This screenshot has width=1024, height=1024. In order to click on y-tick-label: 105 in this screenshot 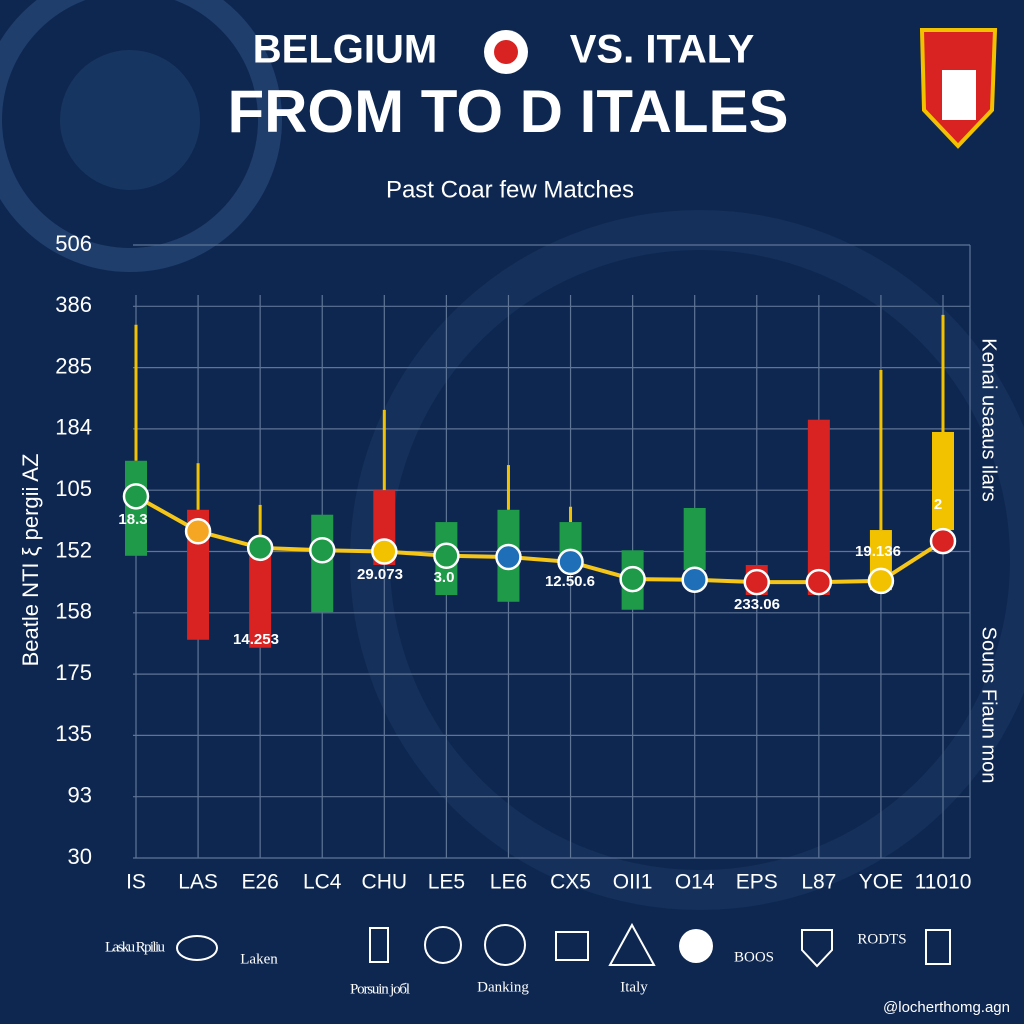, I will do `click(73, 488)`.